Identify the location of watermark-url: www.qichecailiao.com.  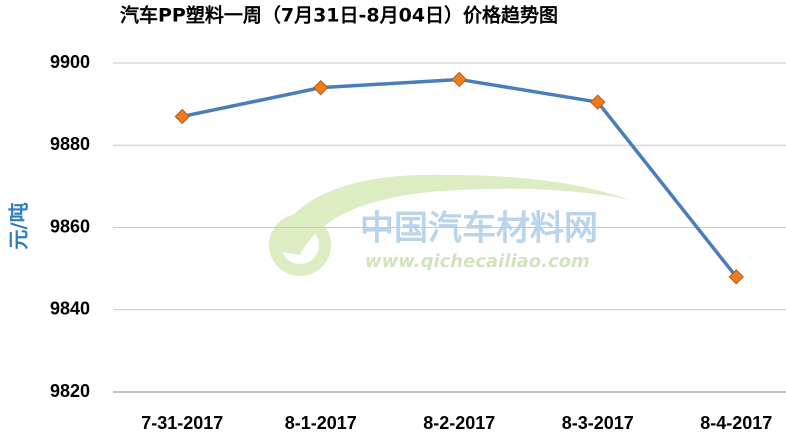
(477, 261).